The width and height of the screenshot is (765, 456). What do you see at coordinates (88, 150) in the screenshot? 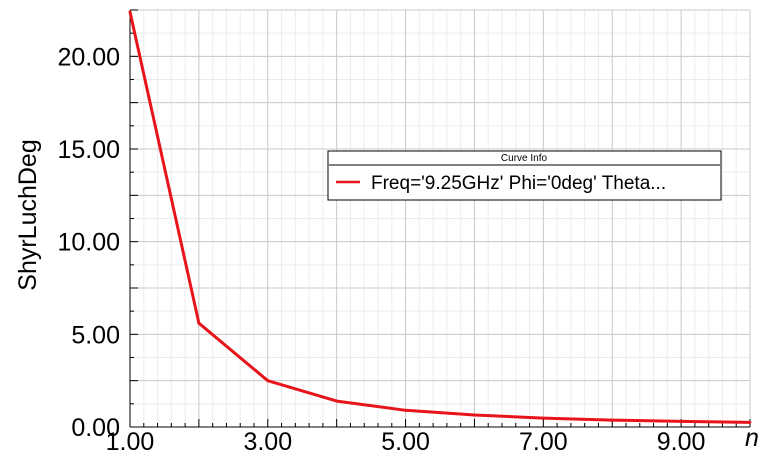
I see `y-tick-label: 15.00` at bounding box center [88, 150].